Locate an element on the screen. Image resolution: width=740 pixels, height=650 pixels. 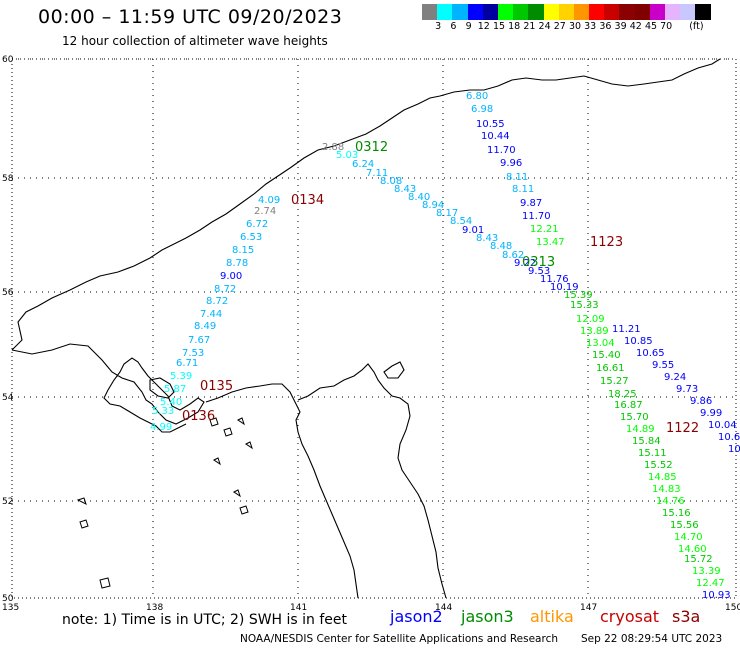
swh-label: 5.03 is located at coordinates (347, 155).